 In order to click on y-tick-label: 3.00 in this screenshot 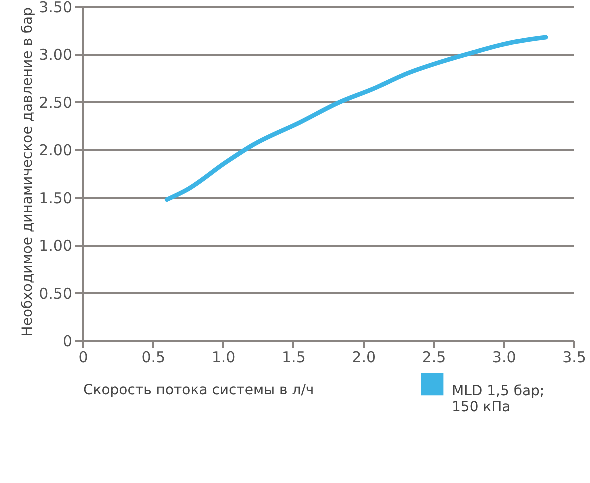, I will do `click(55, 55)`.